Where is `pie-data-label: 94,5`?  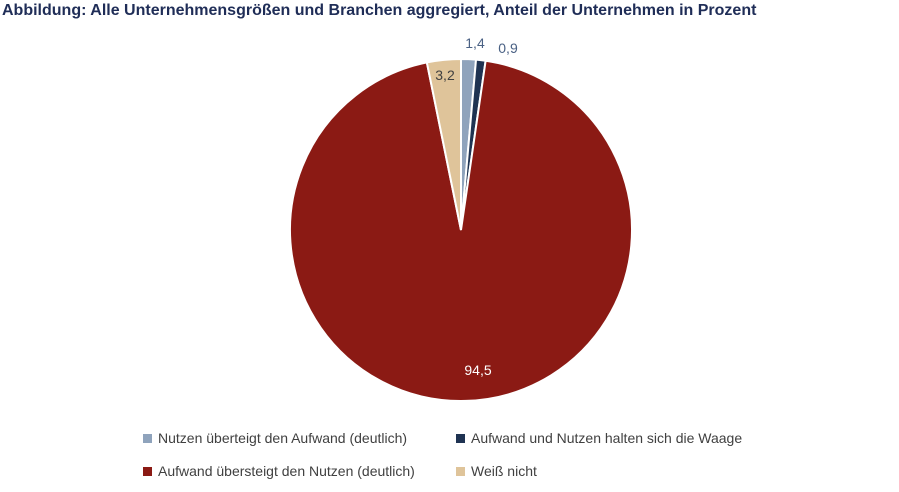
pie-data-label: 94,5 is located at coordinates (477, 370).